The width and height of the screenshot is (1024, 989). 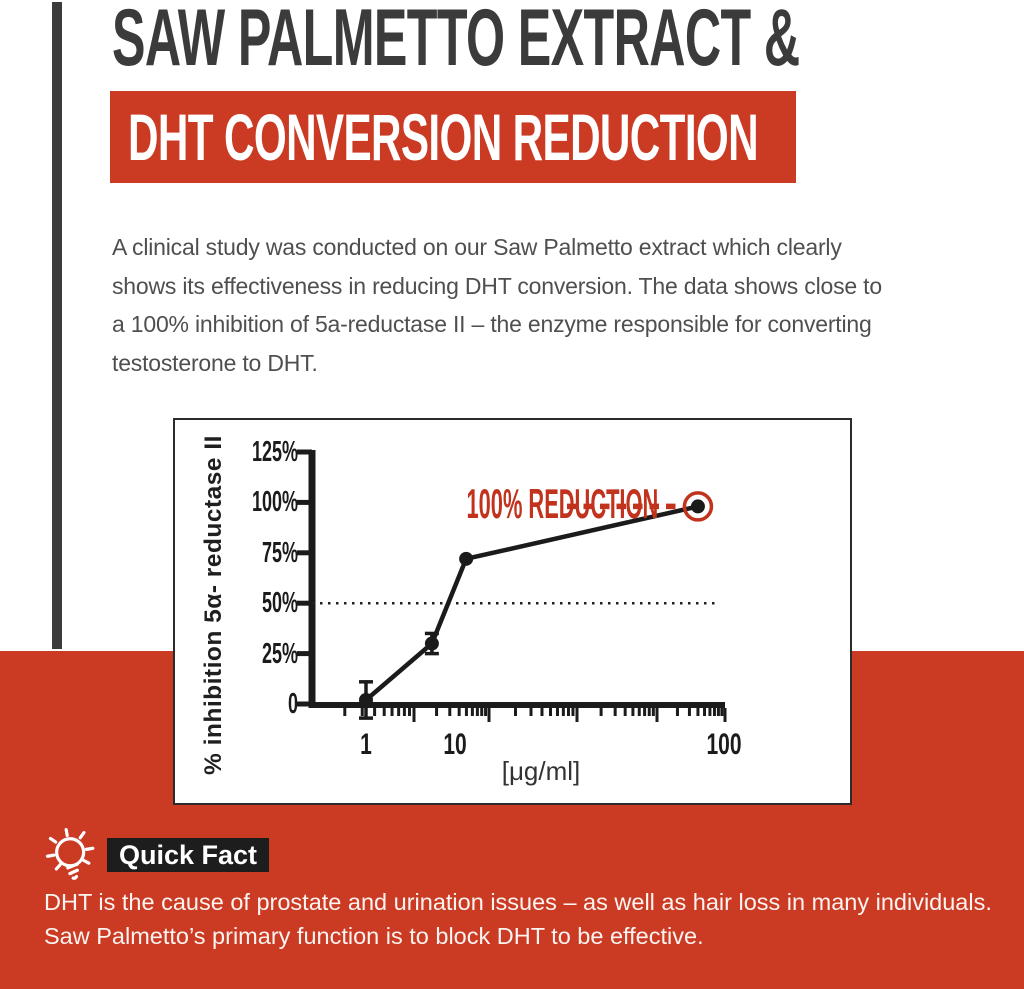 I want to click on title-banner: DHT CONVERSION REDUCTION, so click(x=453, y=137).